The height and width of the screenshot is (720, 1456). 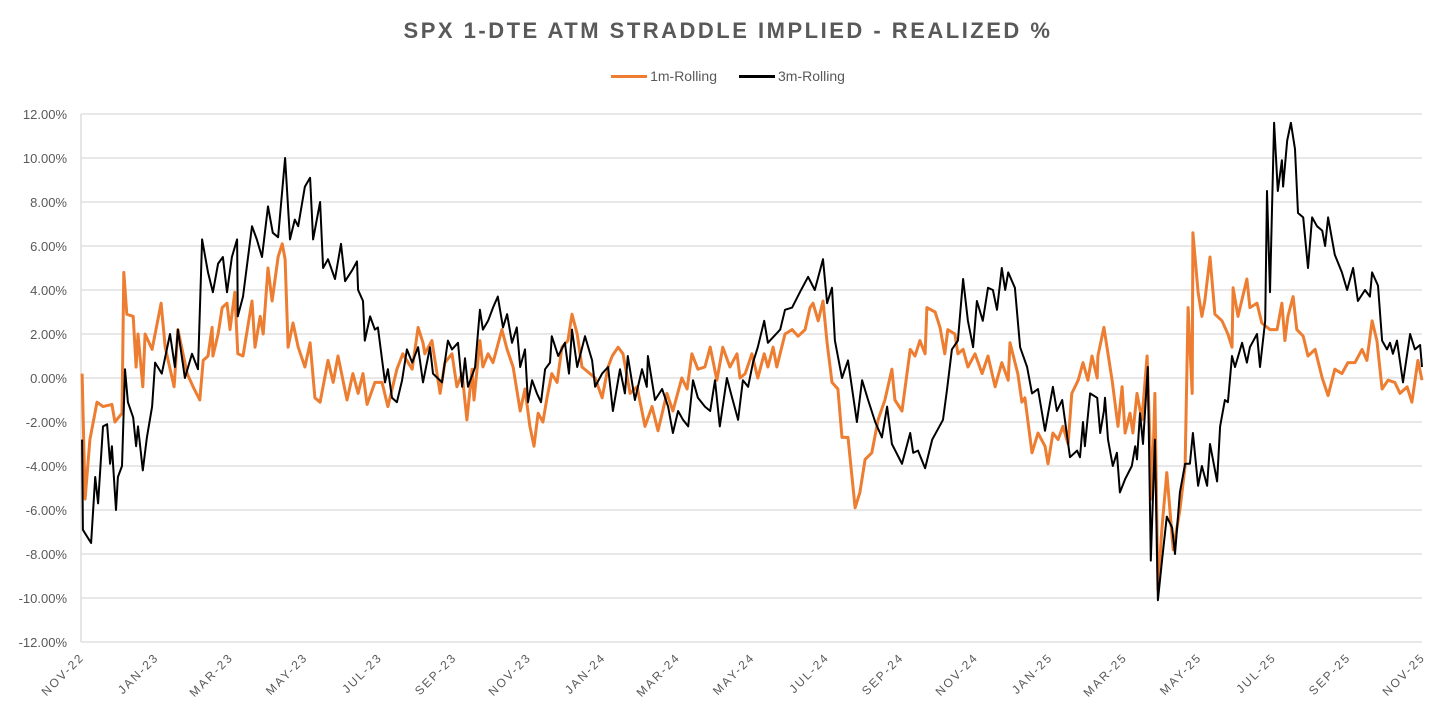 I want to click on x-tick-label: NOV-24, so click(x=957, y=674).